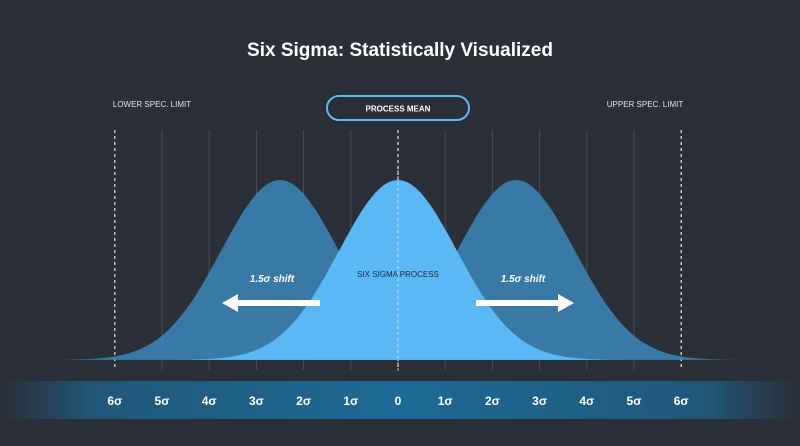  I want to click on sigma-axis-band, so click(400, 400).